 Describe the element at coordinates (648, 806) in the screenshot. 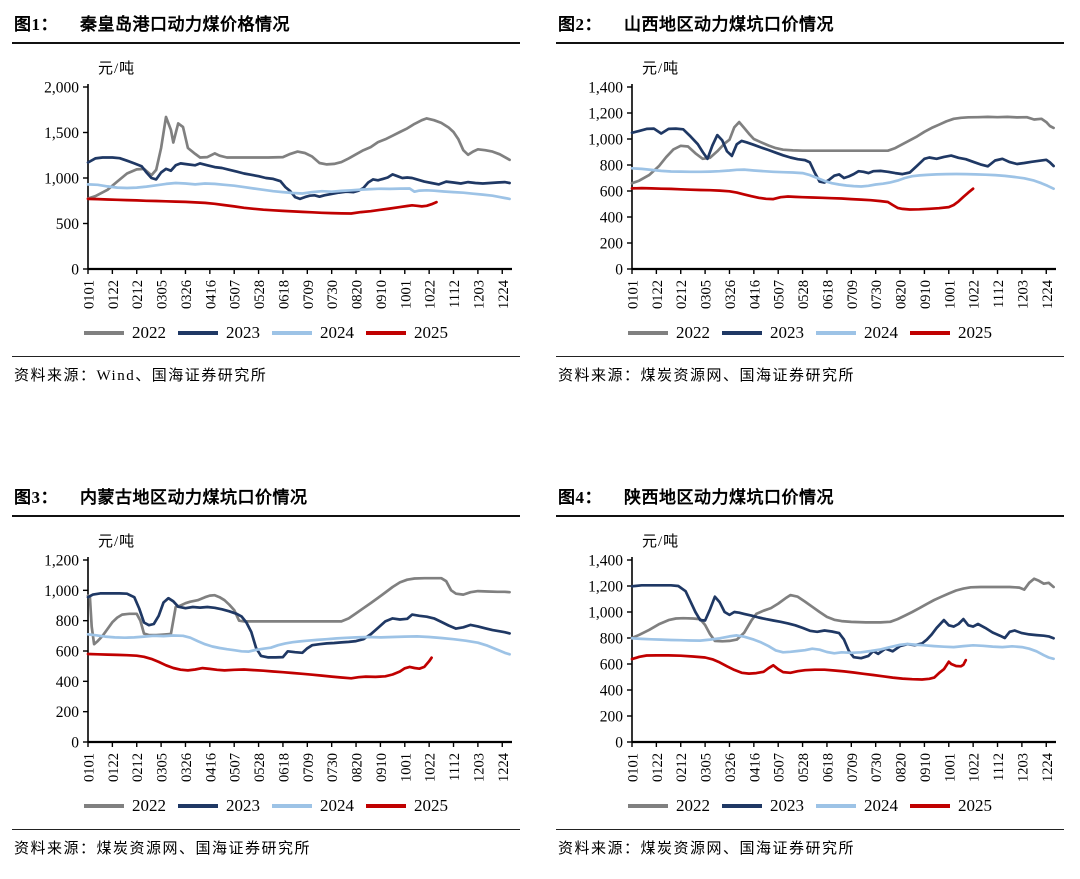

I see `legend-swatch-2022` at that location.